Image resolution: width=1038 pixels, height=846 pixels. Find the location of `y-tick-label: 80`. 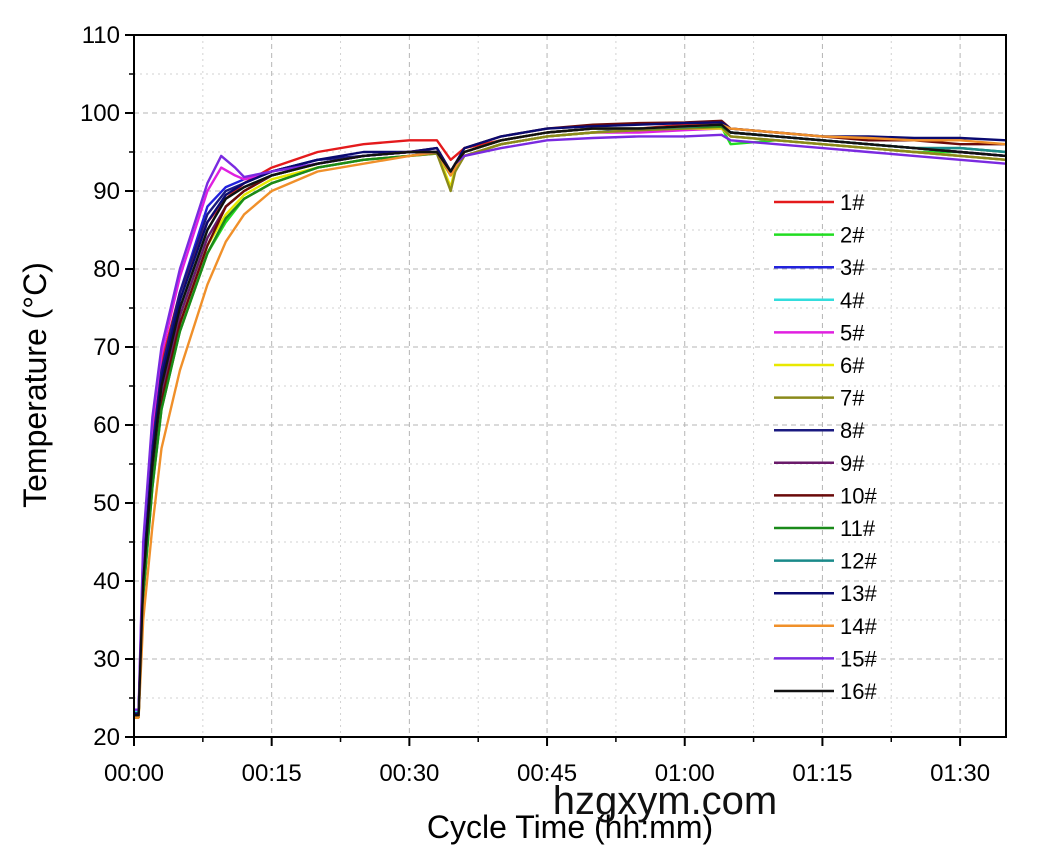

y-tick-label: 80 is located at coordinates (106, 269).